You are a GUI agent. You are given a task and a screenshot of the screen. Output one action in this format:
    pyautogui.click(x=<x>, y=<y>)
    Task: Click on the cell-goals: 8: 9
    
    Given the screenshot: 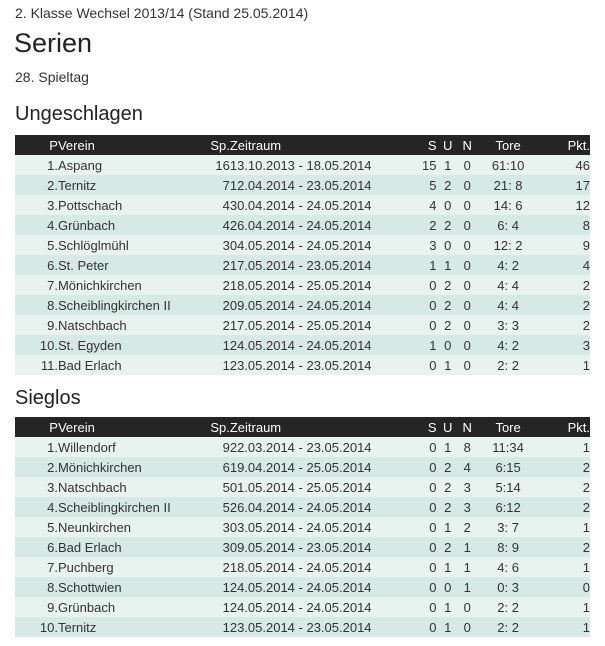 What is the action you would take?
    pyautogui.click(x=508, y=547)
    